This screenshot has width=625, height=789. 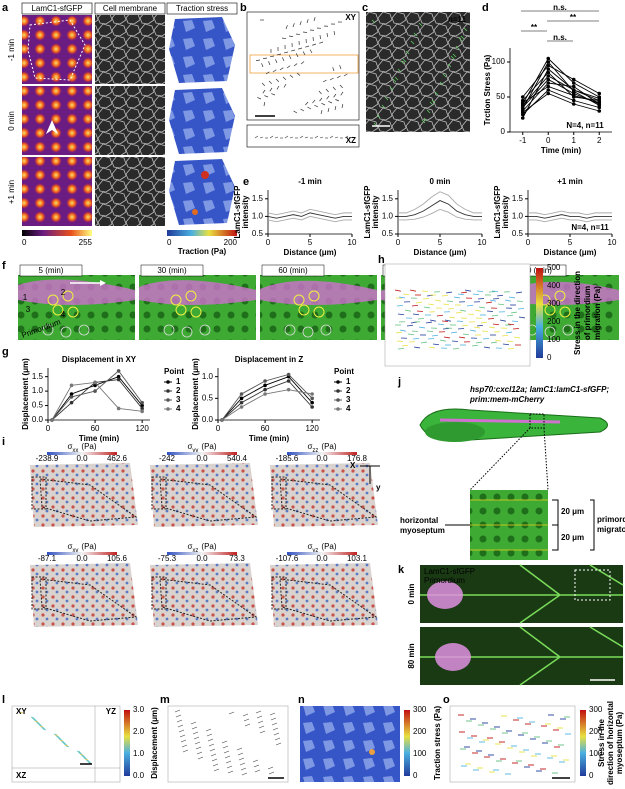 I want to click on colorbar-label: 100, so click(x=420, y=753).